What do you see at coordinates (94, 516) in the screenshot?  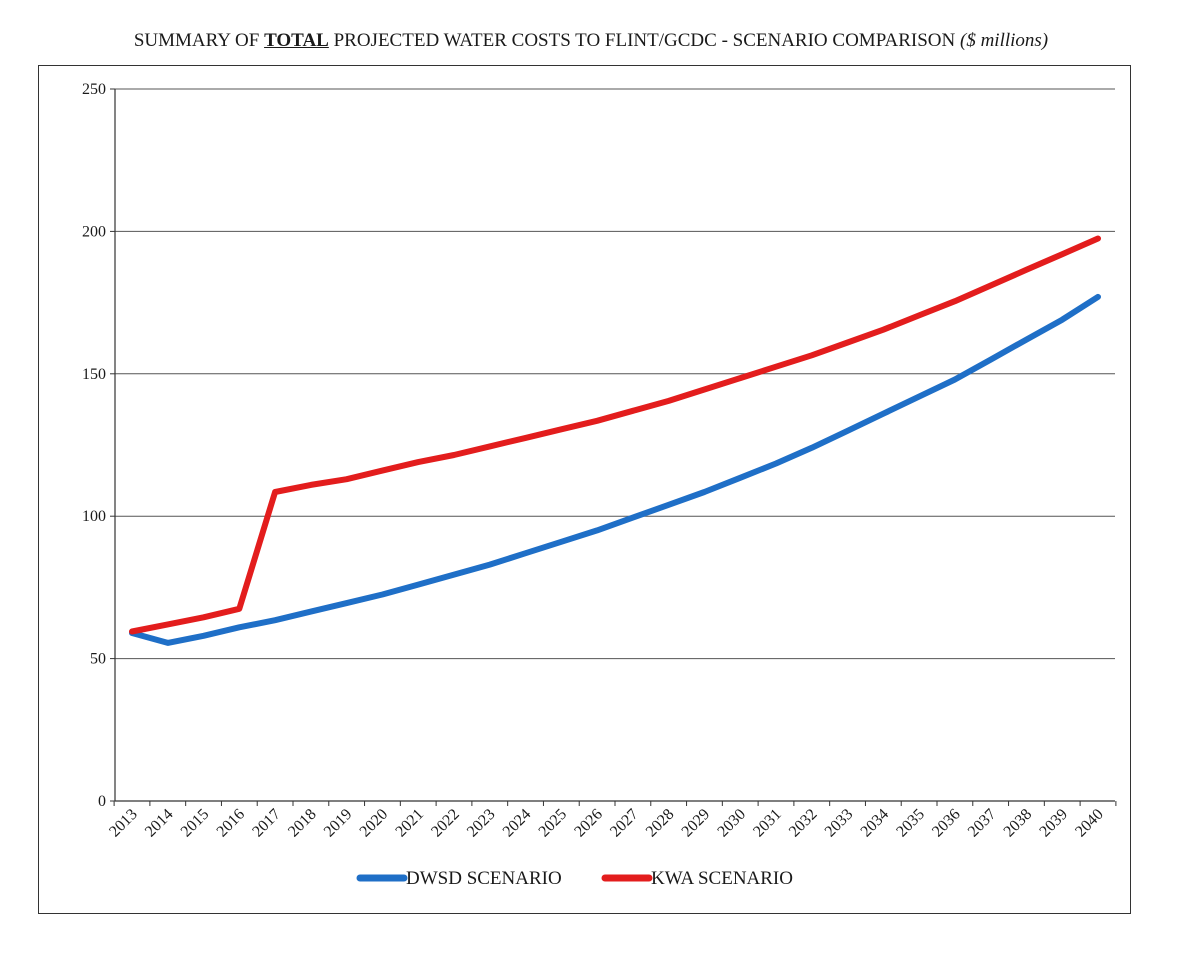 I see `y-tick-label: 100` at bounding box center [94, 516].